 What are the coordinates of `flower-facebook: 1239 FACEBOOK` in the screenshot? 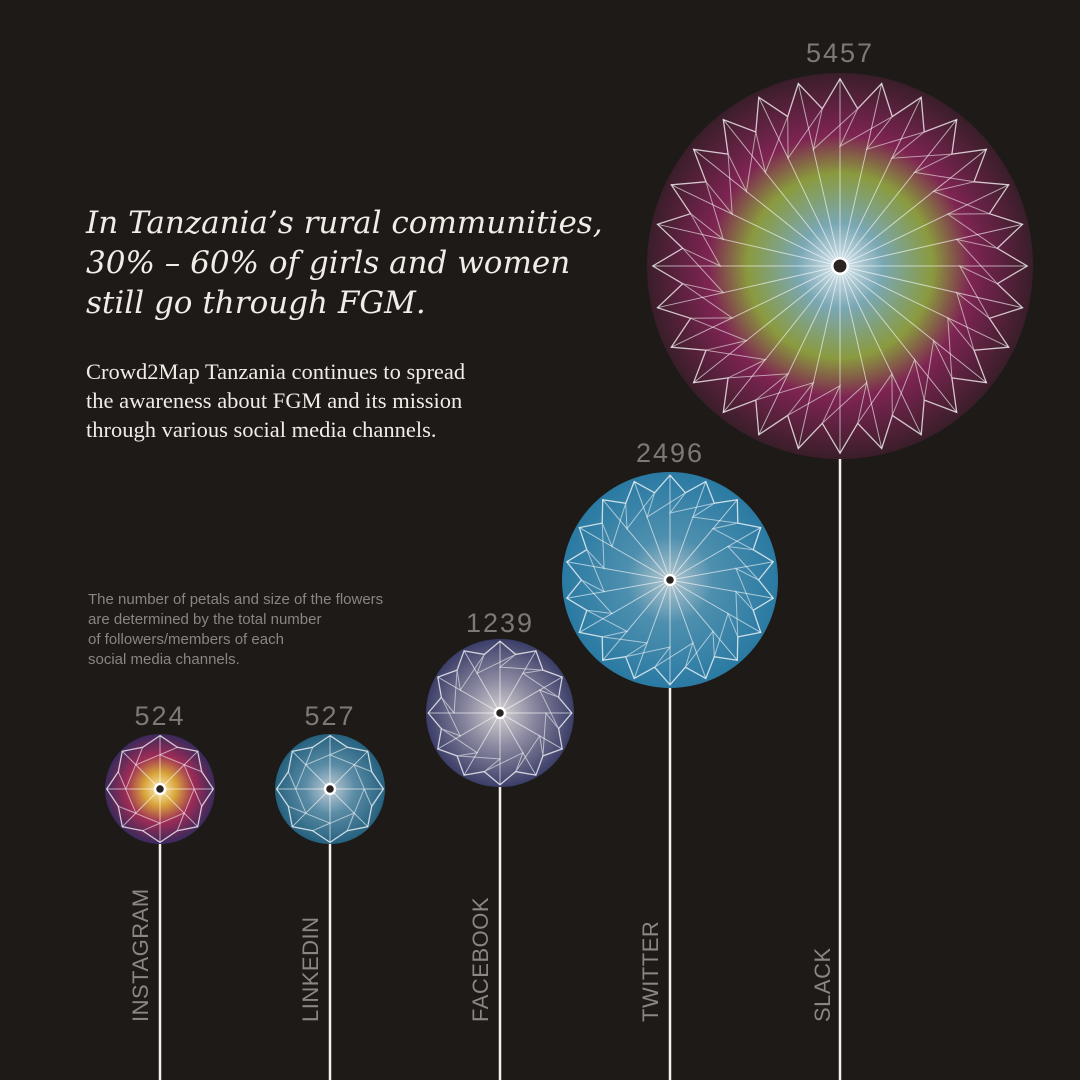 It's located at (500, 844).